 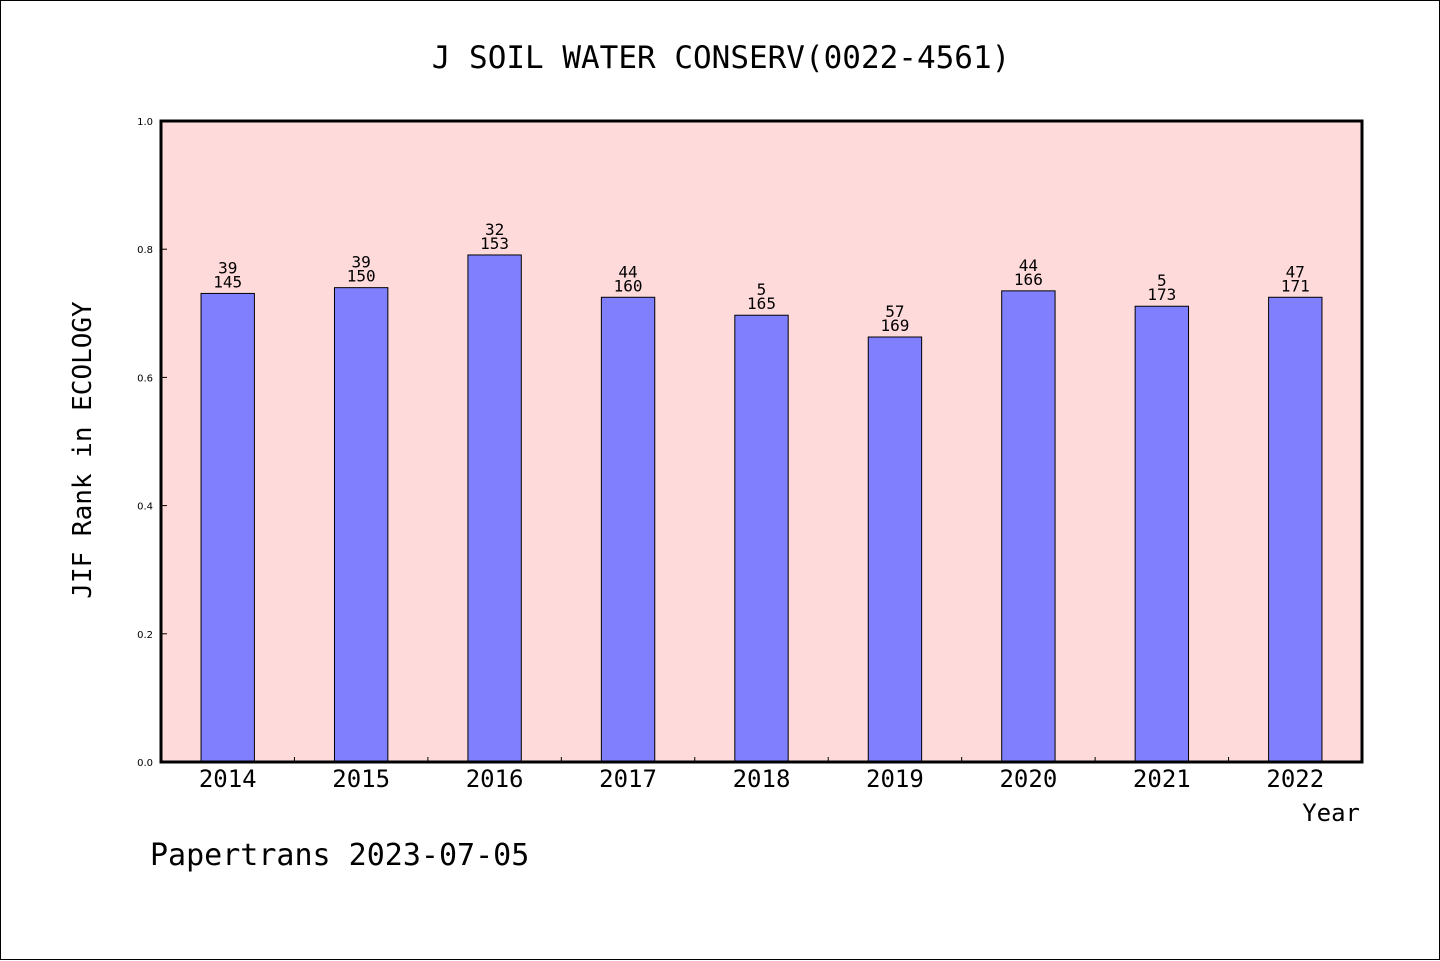 What do you see at coordinates (145, 250) in the screenshot?
I see `y-tick-label: 0.8` at bounding box center [145, 250].